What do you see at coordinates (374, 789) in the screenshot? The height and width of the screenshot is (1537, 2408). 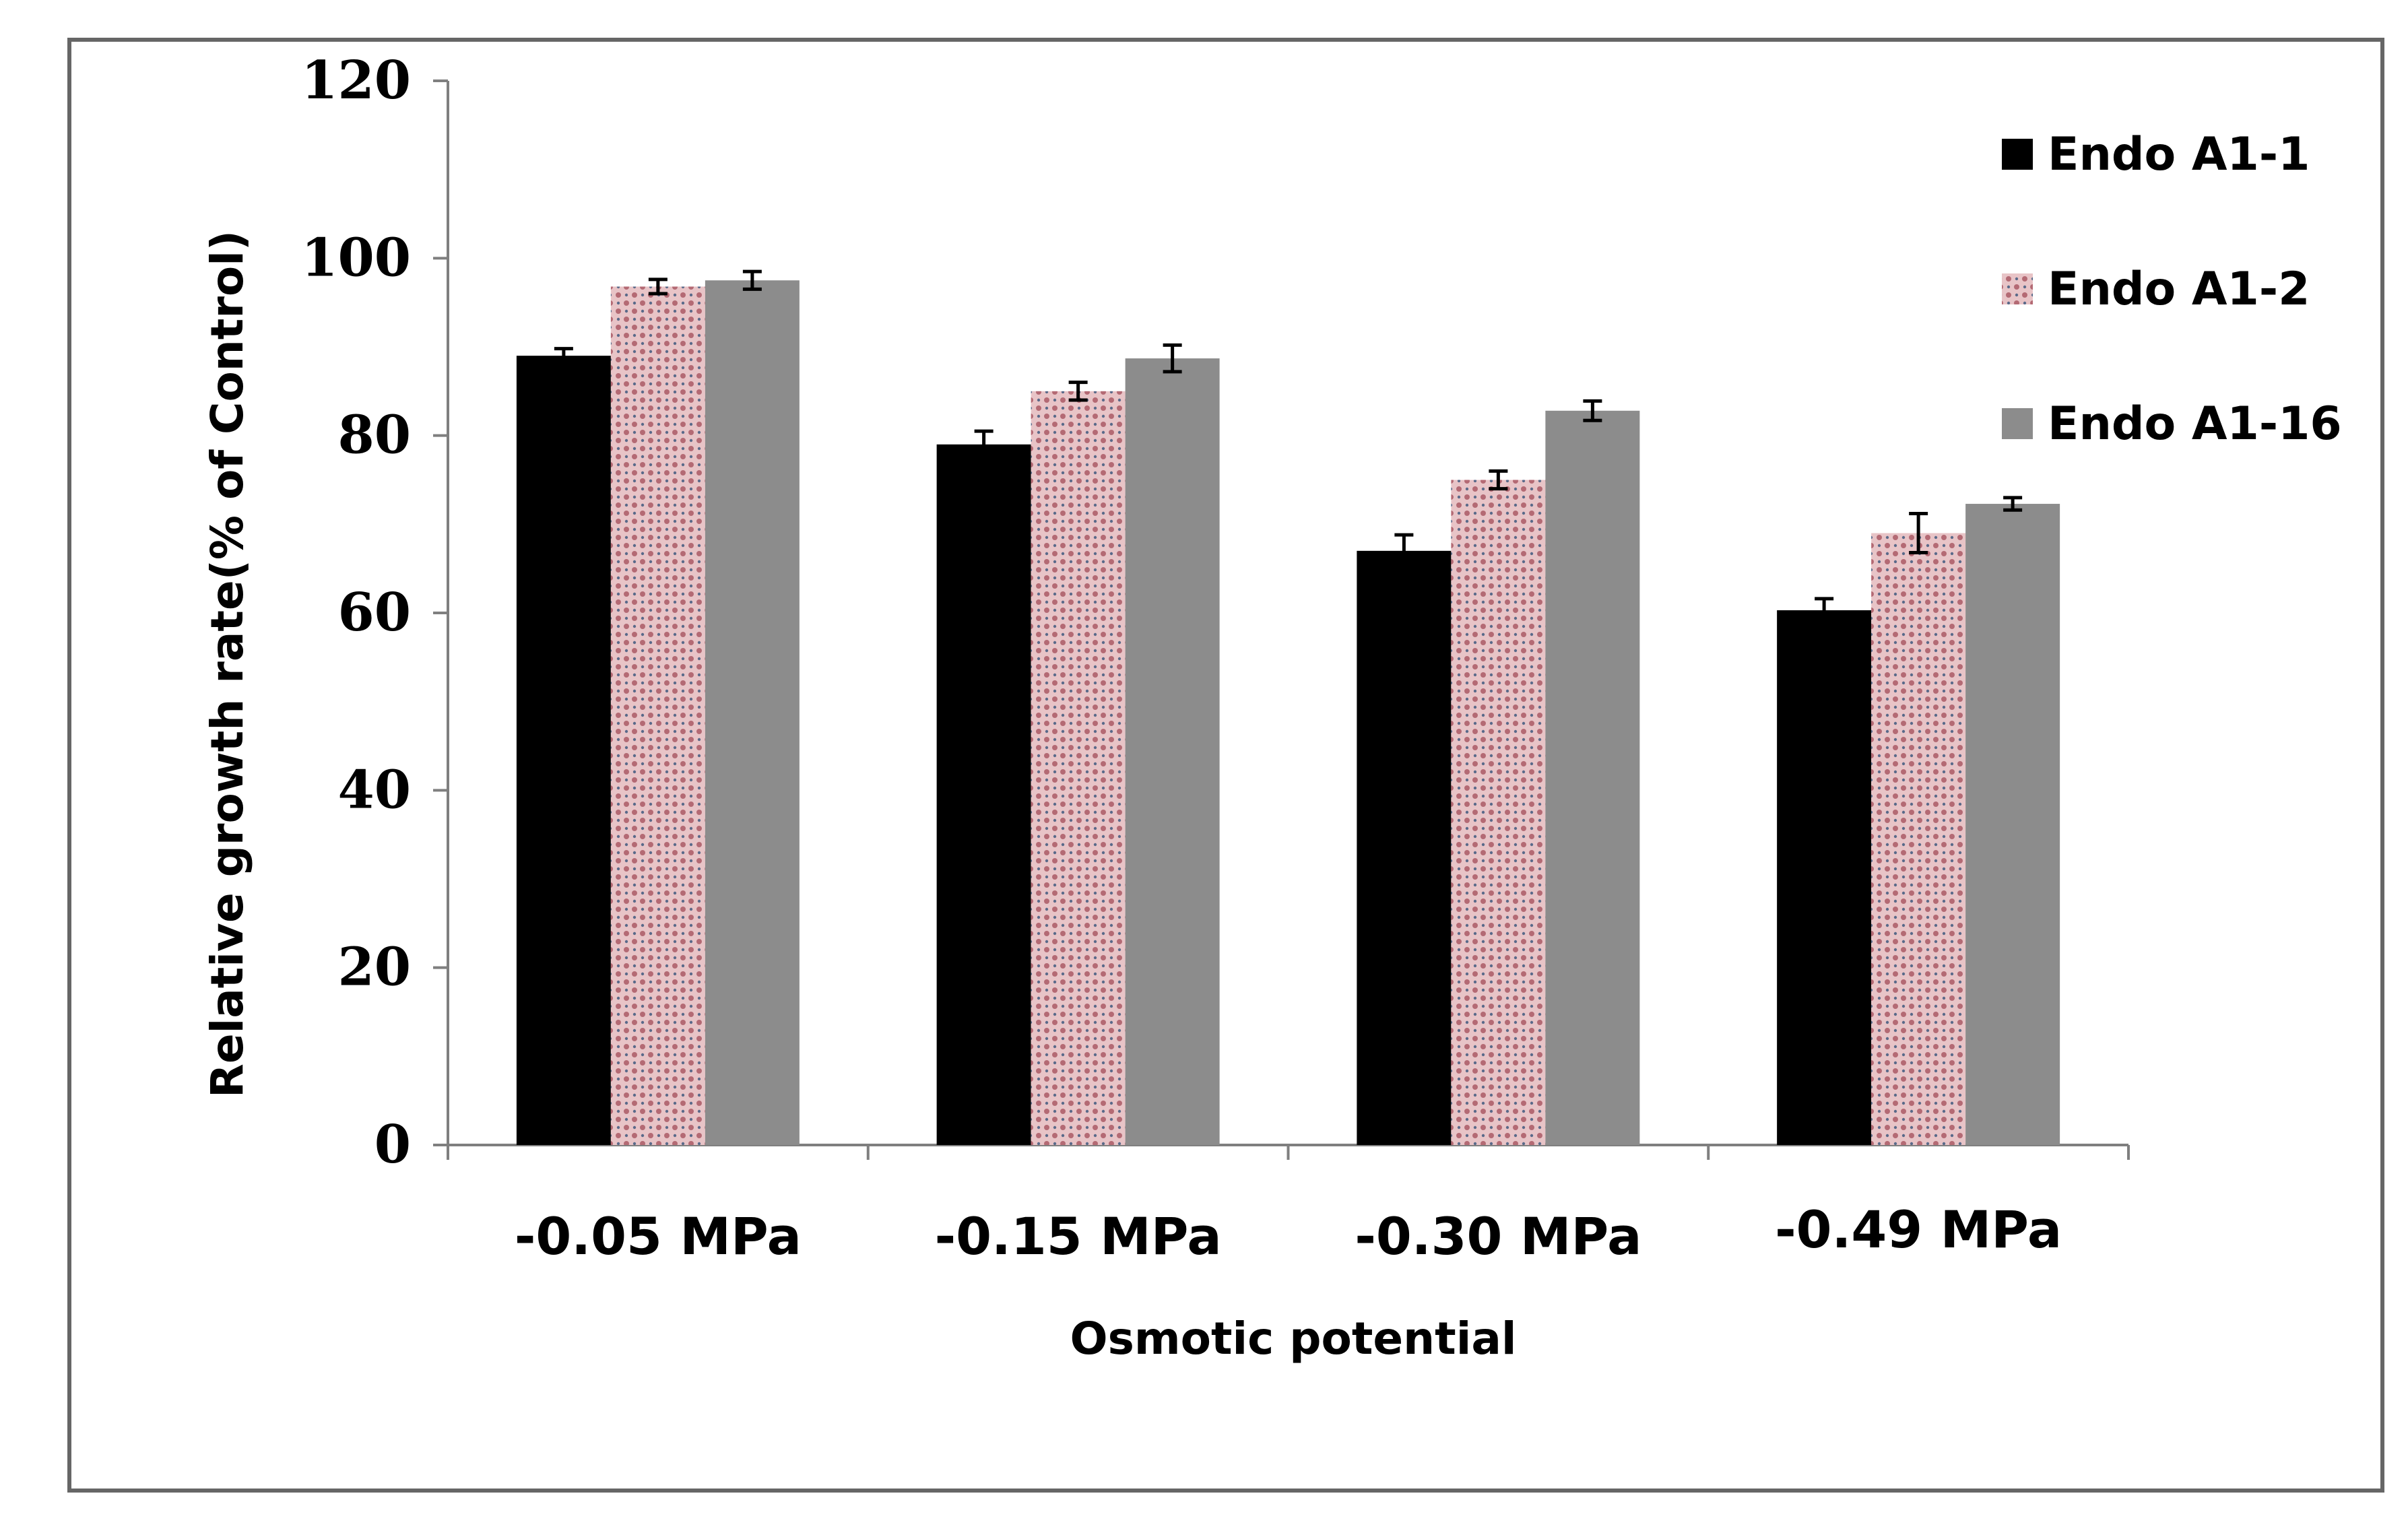 I see `y-tick-label: 40` at bounding box center [374, 789].